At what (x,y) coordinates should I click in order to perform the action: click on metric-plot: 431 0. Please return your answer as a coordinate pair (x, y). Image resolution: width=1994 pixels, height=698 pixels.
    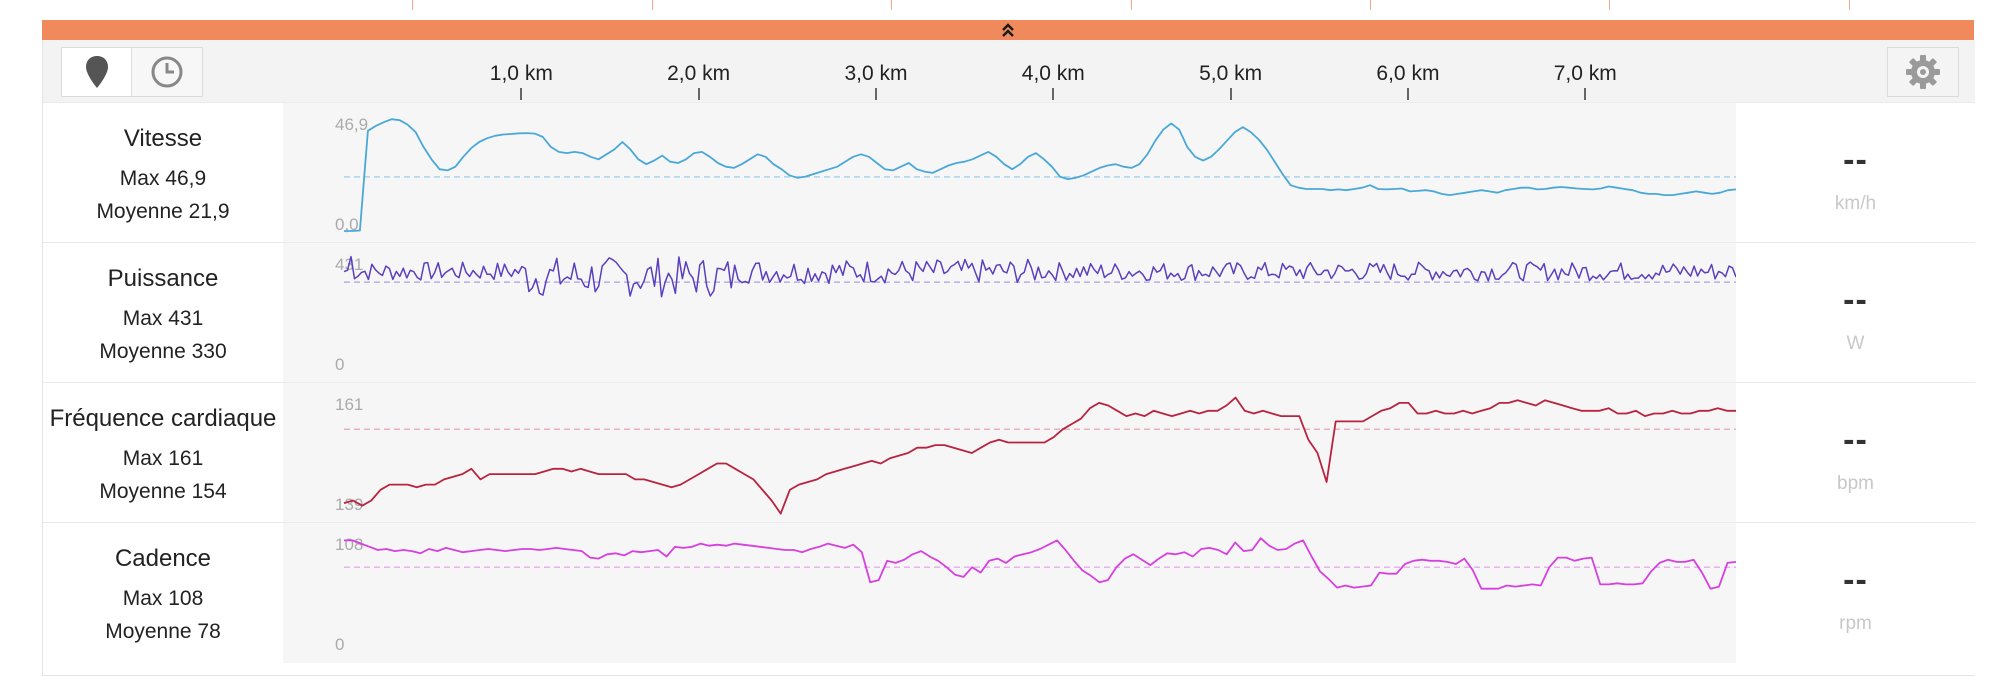
    Looking at the image, I should click on (1009, 313).